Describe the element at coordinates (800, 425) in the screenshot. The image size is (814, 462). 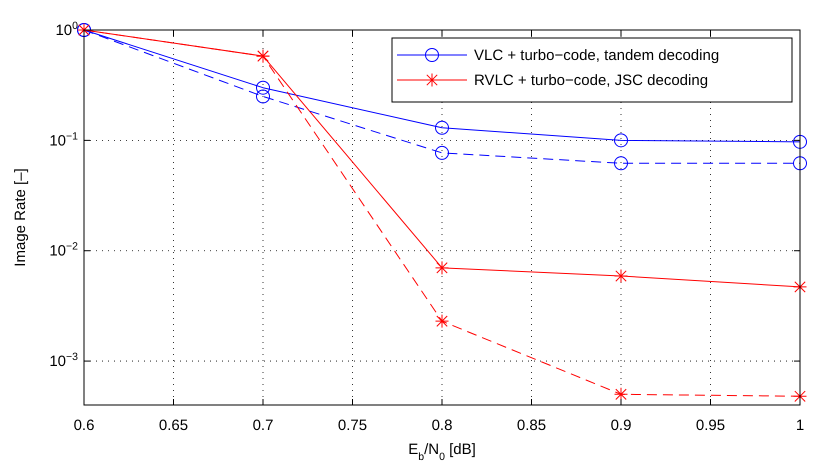
I see `x-tick-label: 1` at that location.